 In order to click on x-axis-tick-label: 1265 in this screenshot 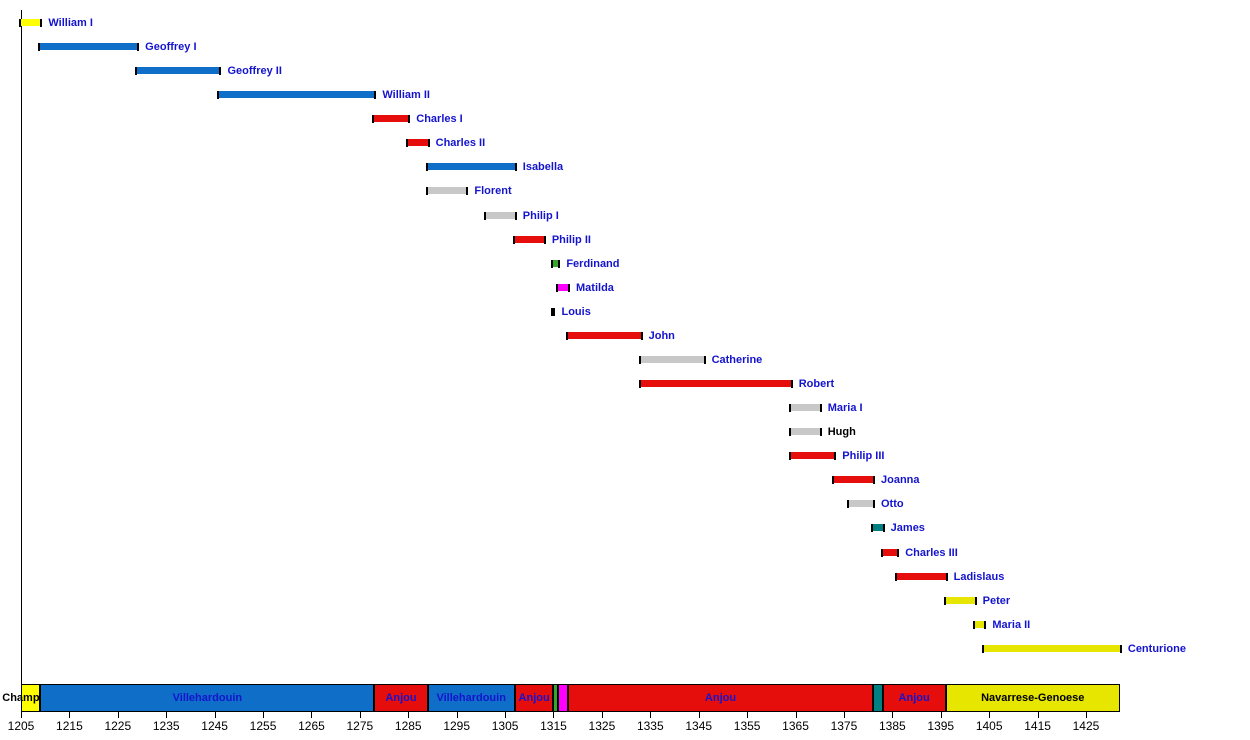, I will do `click(311, 726)`.